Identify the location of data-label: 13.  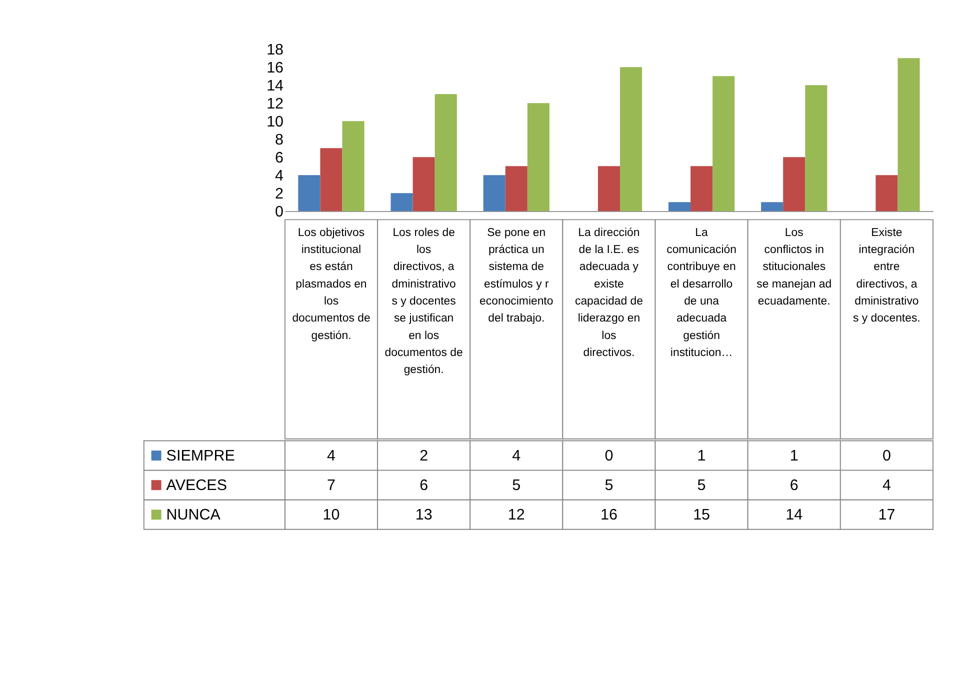
(423, 515).